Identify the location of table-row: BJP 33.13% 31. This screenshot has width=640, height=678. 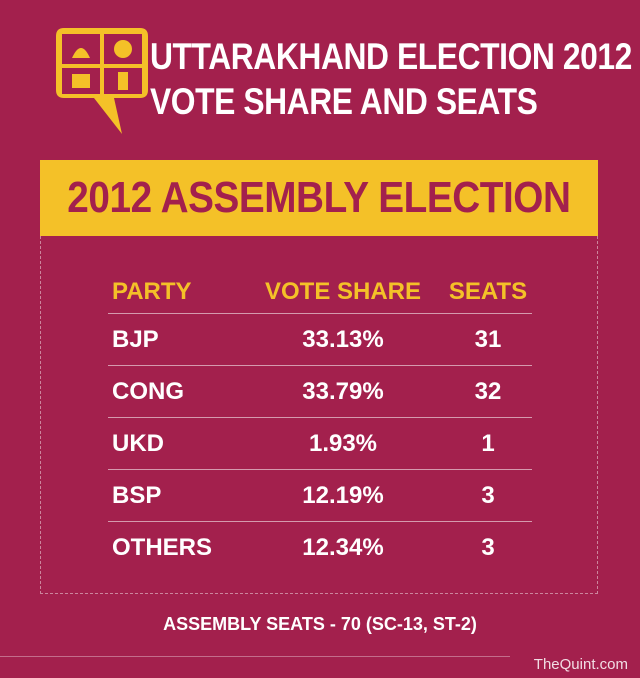
(320, 340).